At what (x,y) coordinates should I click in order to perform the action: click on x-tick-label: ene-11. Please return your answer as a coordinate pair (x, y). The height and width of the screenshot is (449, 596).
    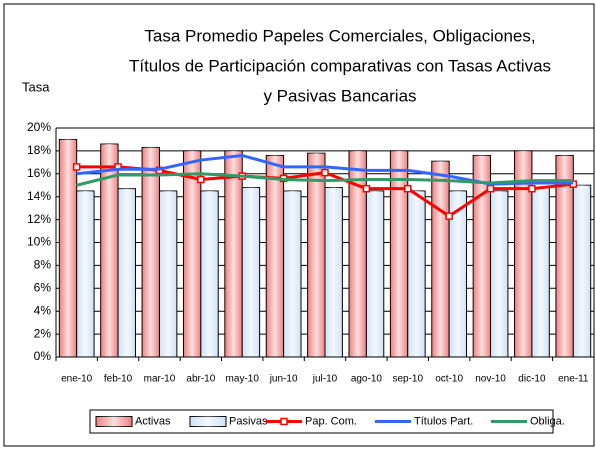
    Looking at the image, I should click on (573, 379).